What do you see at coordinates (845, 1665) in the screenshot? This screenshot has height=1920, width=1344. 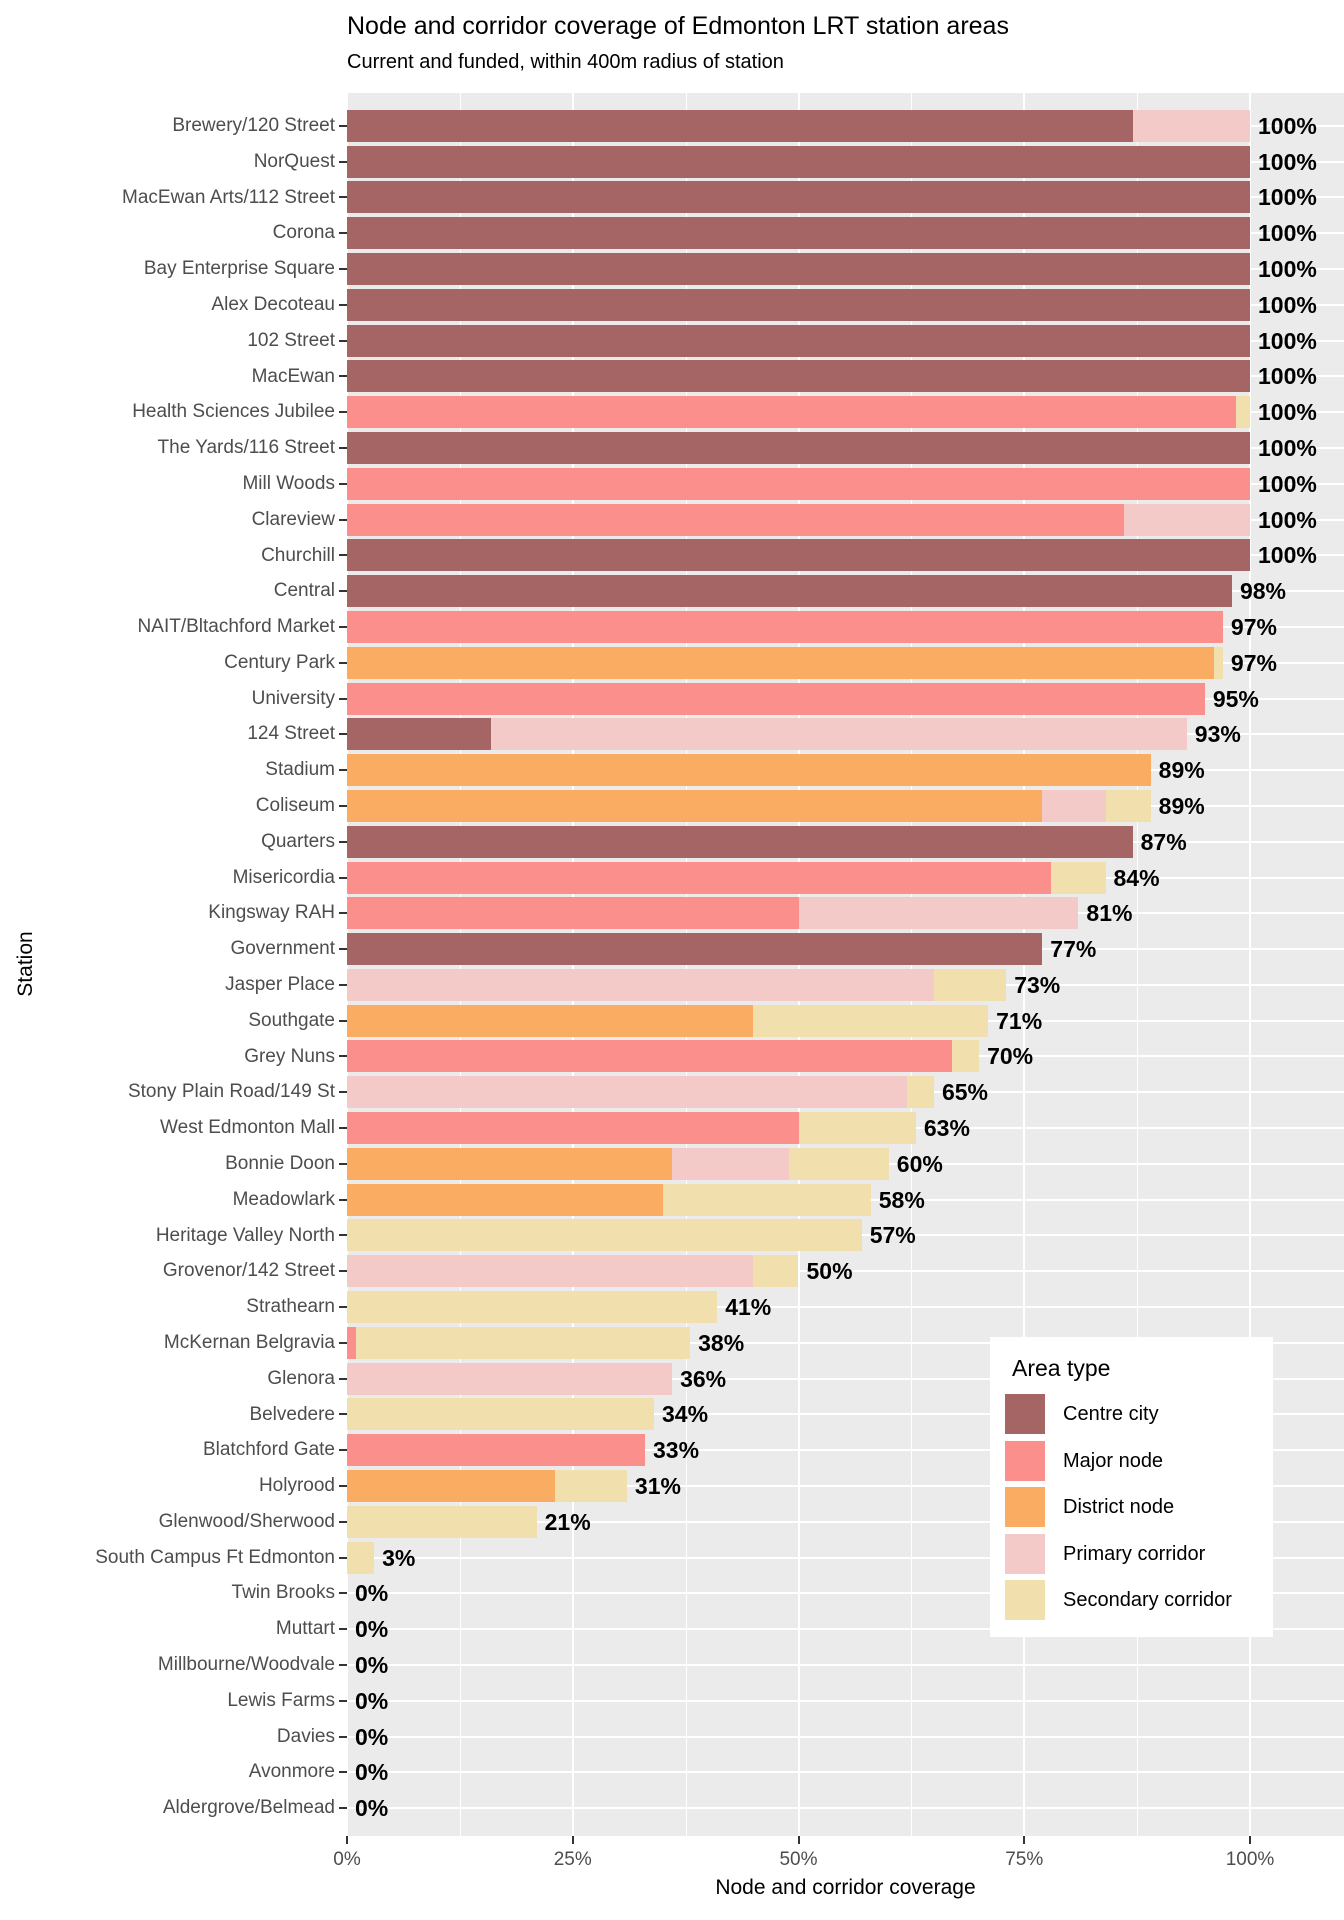 I see `bar-row: 0%` at bounding box center [845, 1665].